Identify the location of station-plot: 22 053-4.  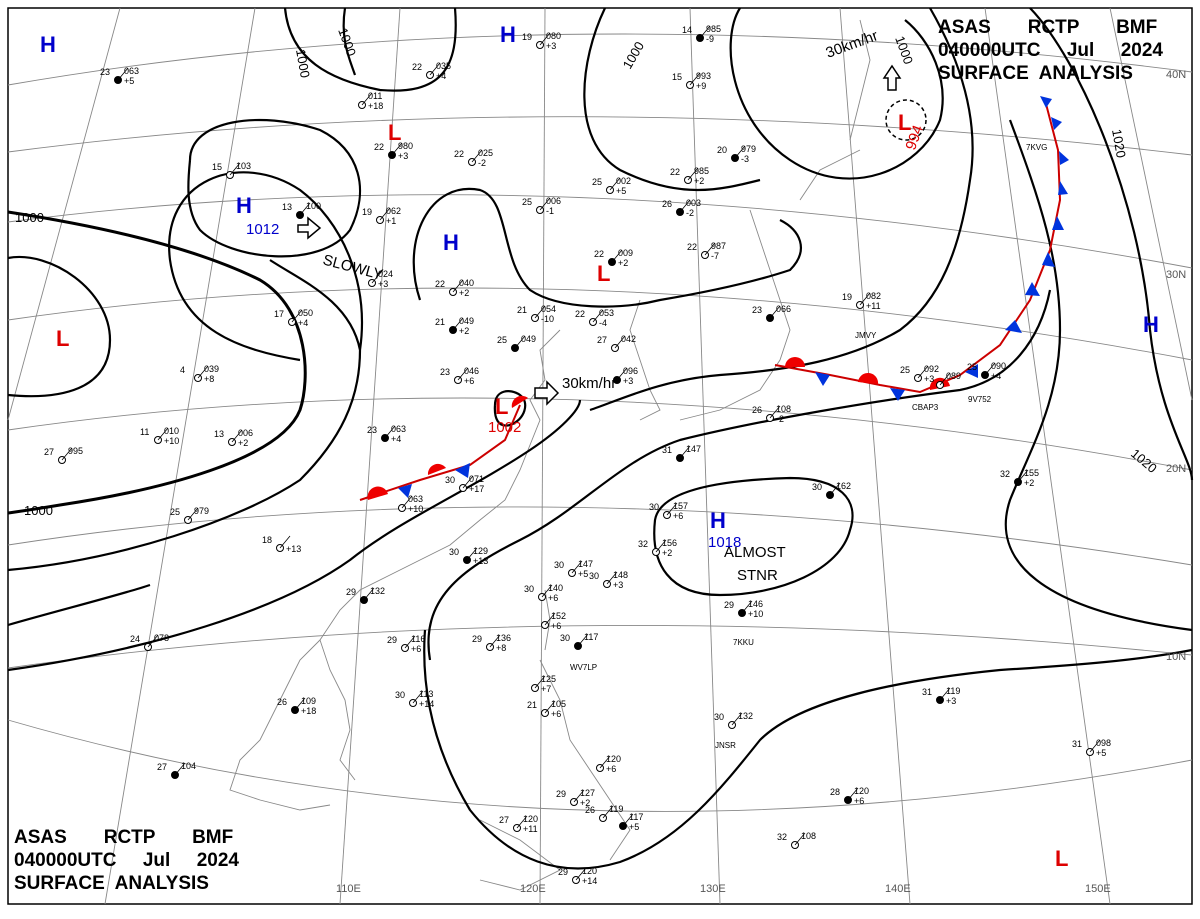
(594, 318).